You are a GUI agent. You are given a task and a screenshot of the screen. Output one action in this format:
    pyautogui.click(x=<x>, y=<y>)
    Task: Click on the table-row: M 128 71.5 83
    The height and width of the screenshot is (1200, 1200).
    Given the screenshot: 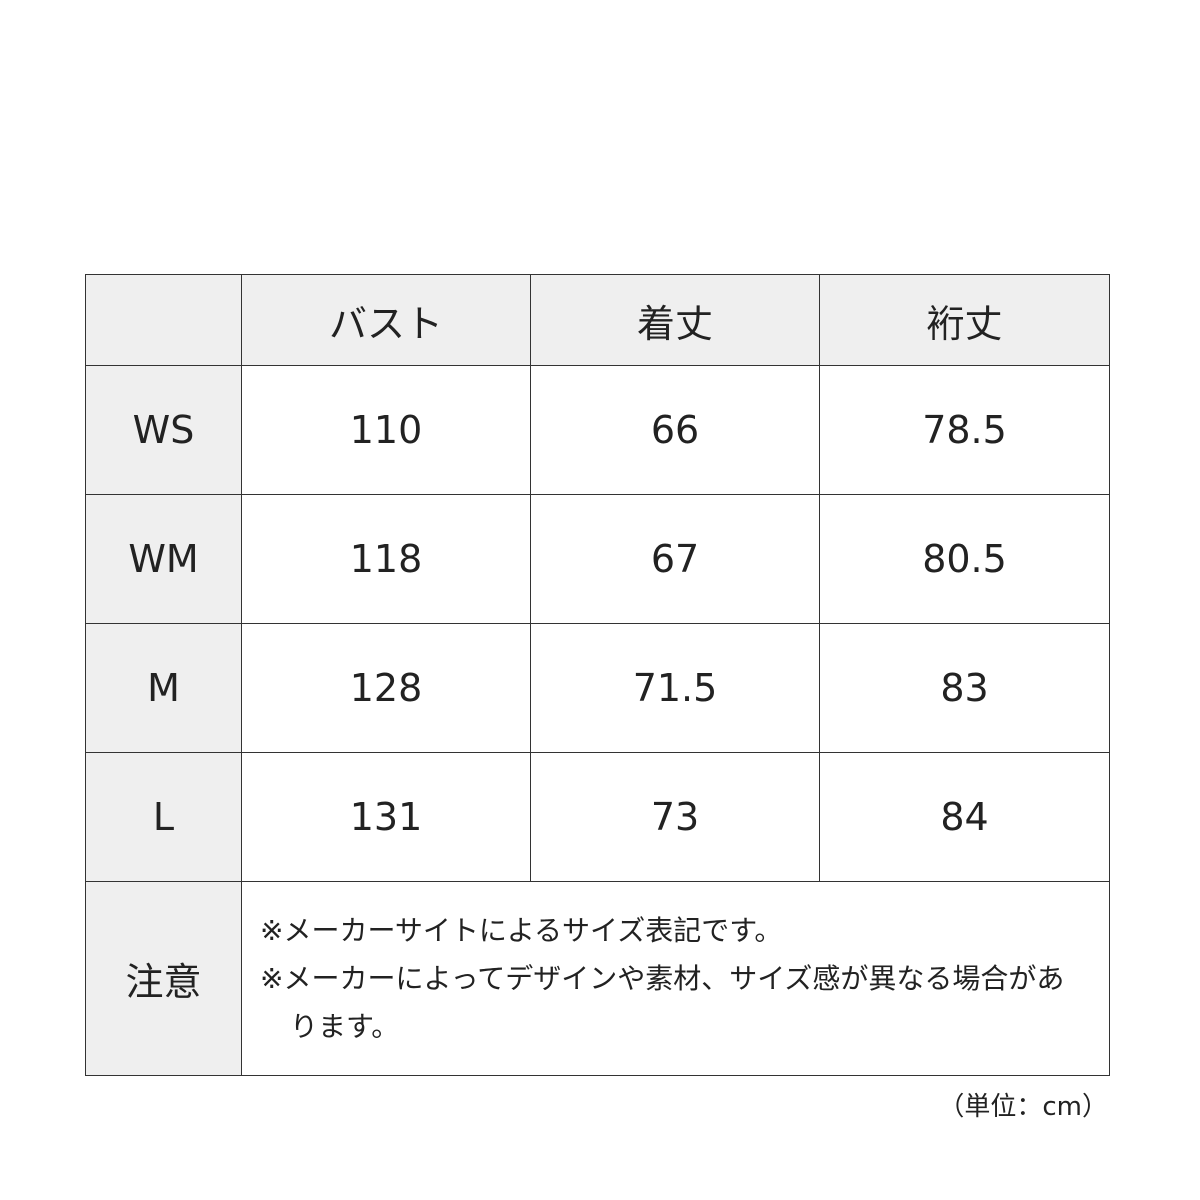 What is the action you would take?
    pyautogui.click(x=597, y=688)
    